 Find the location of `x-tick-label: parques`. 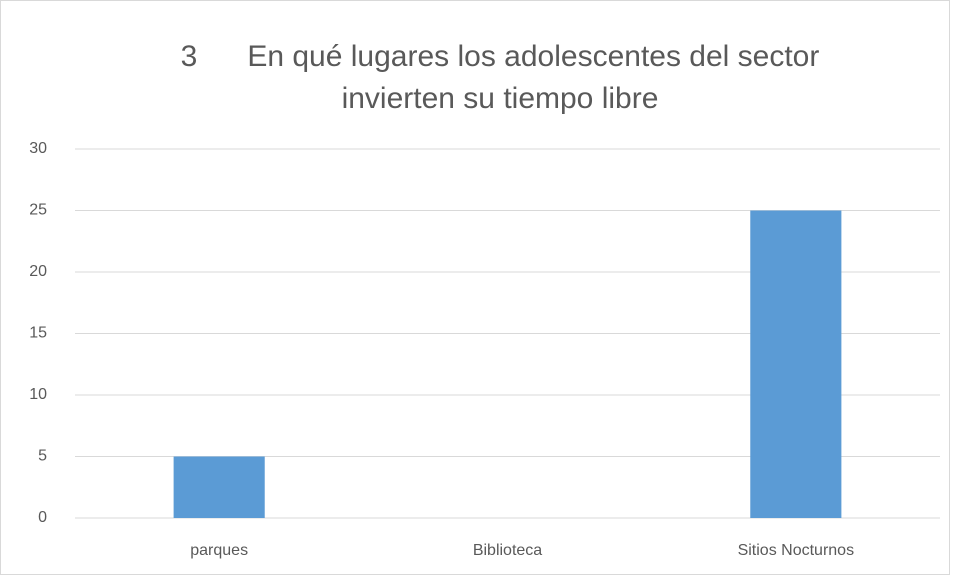

x-tick-label: parques is located at coordinates (219, 550).